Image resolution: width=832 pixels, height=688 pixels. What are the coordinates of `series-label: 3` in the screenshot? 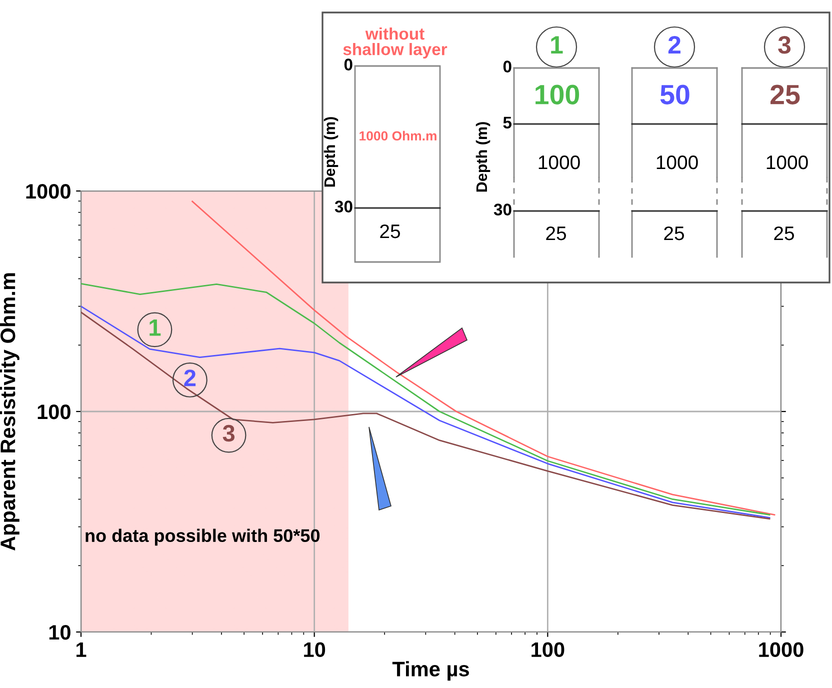 It's located at (228, 433).